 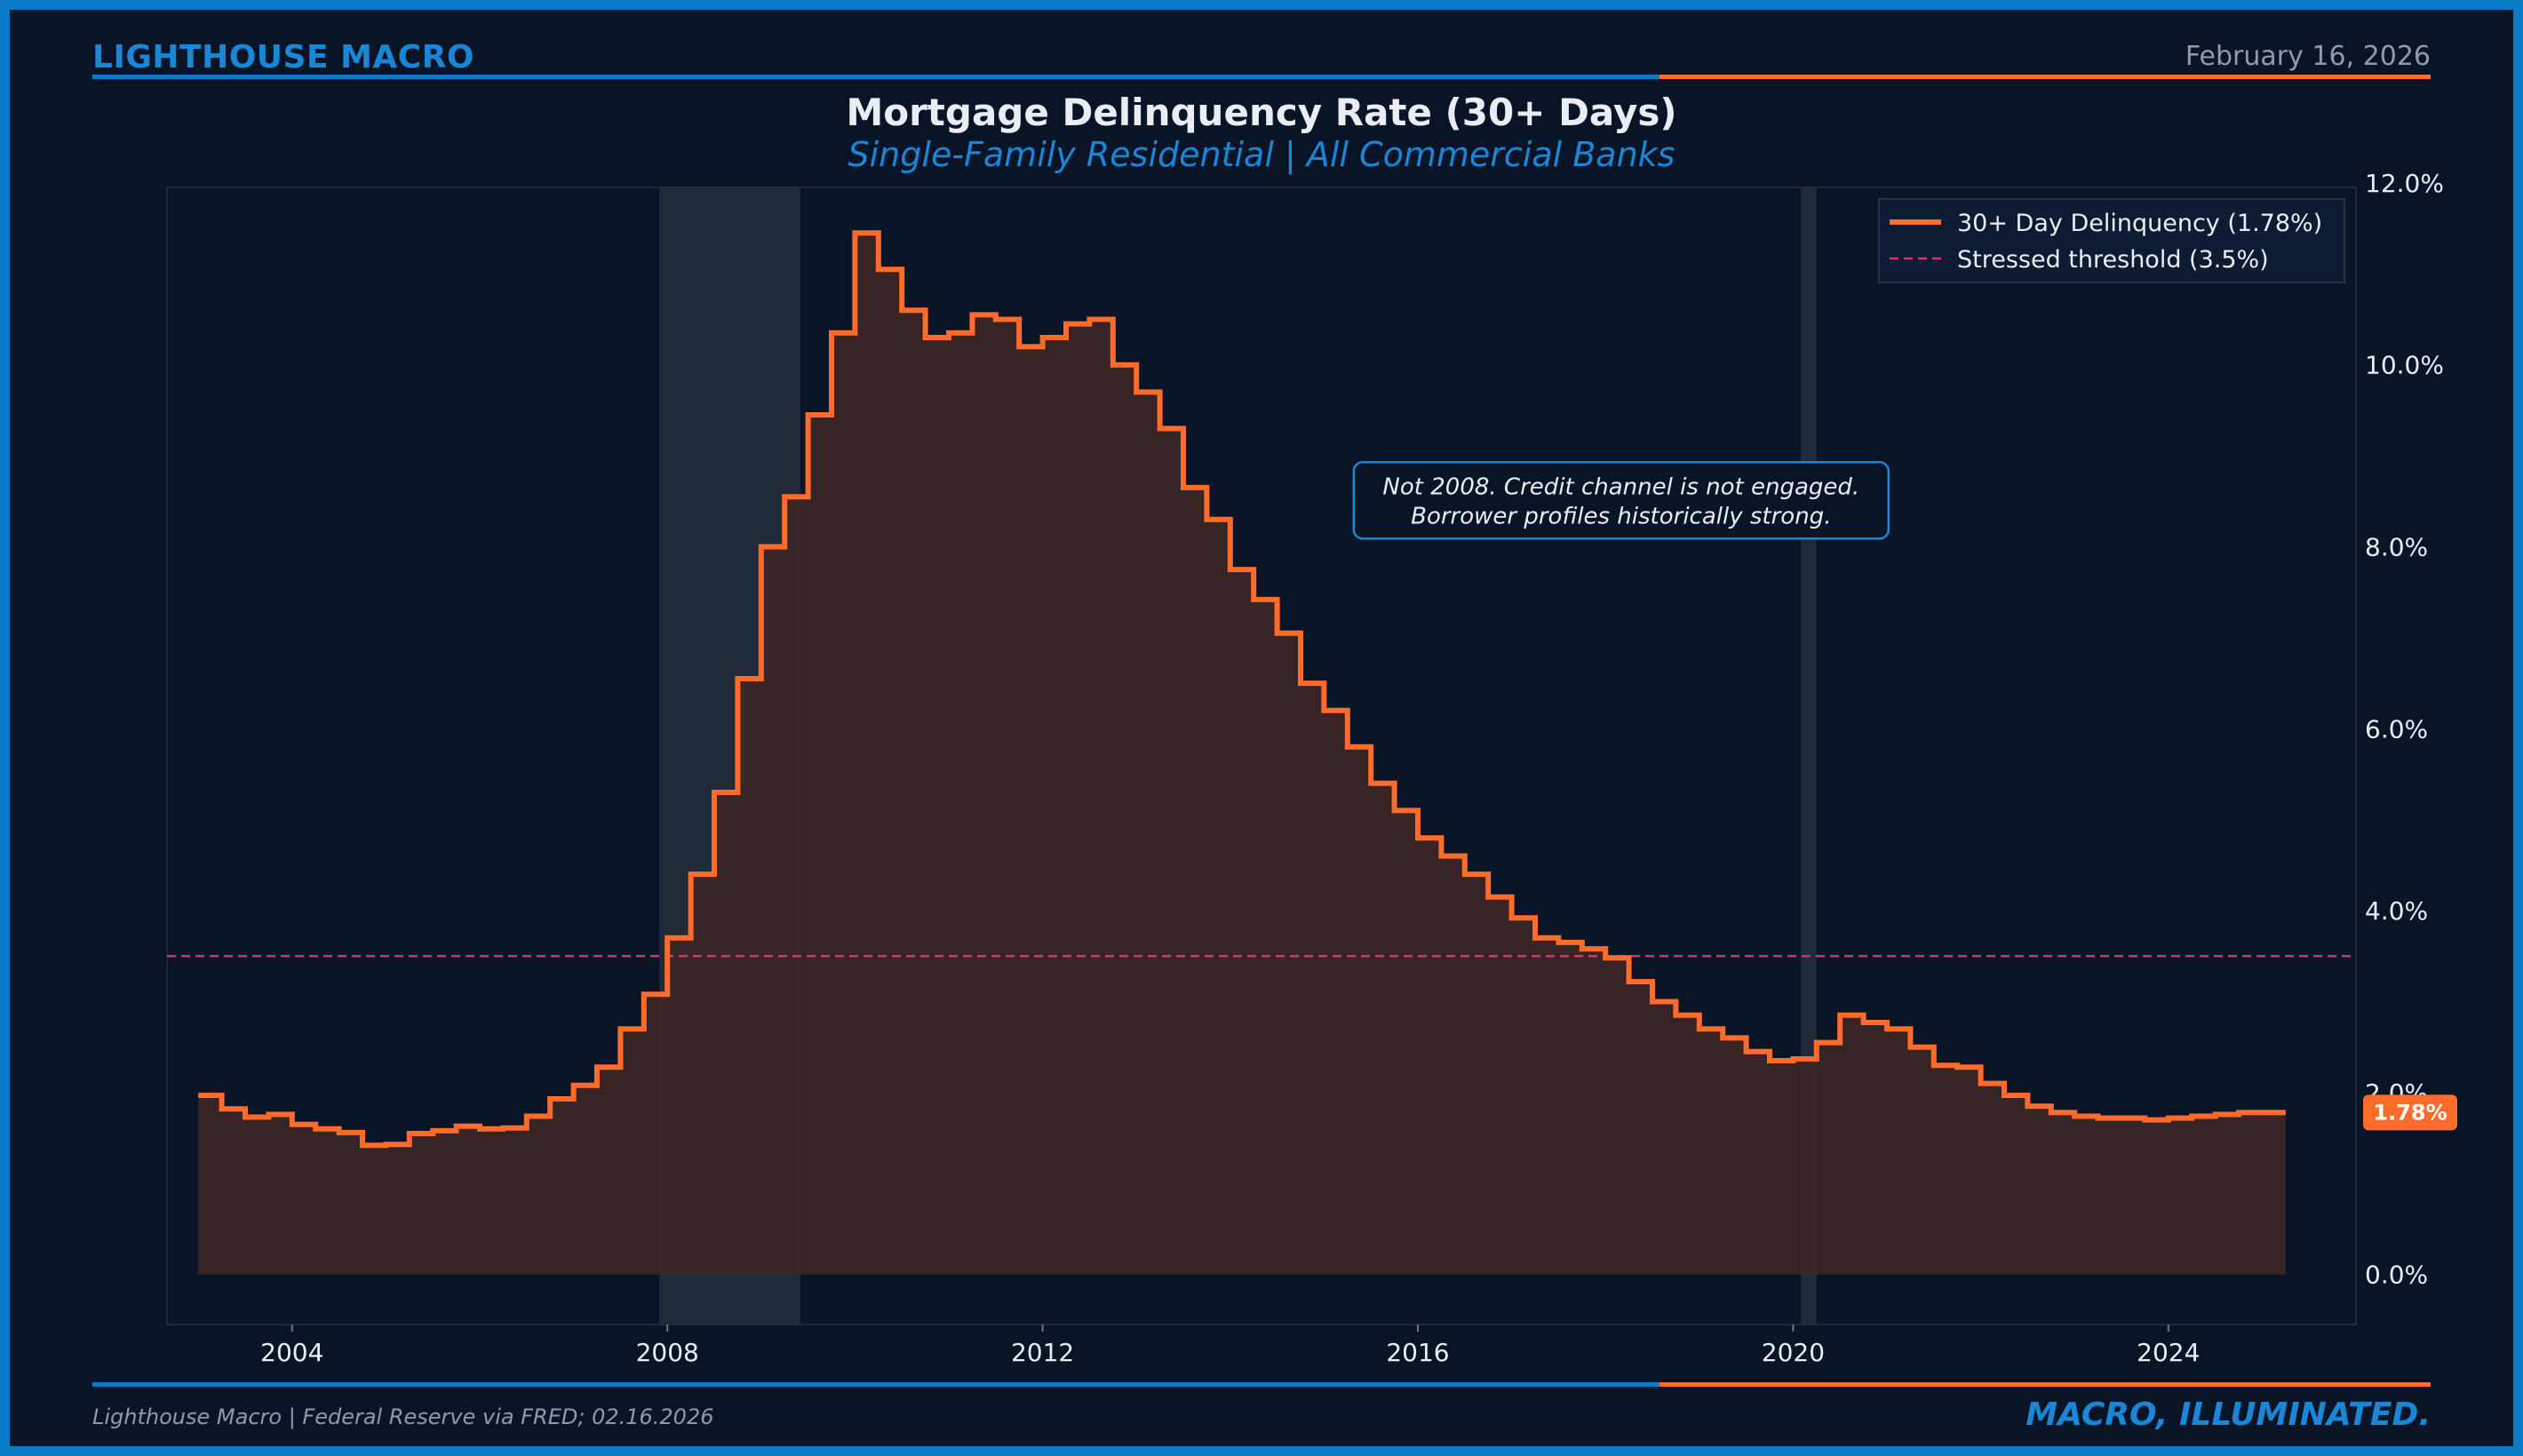 I want to click on annotation-box, so click(x=1621, y=500).